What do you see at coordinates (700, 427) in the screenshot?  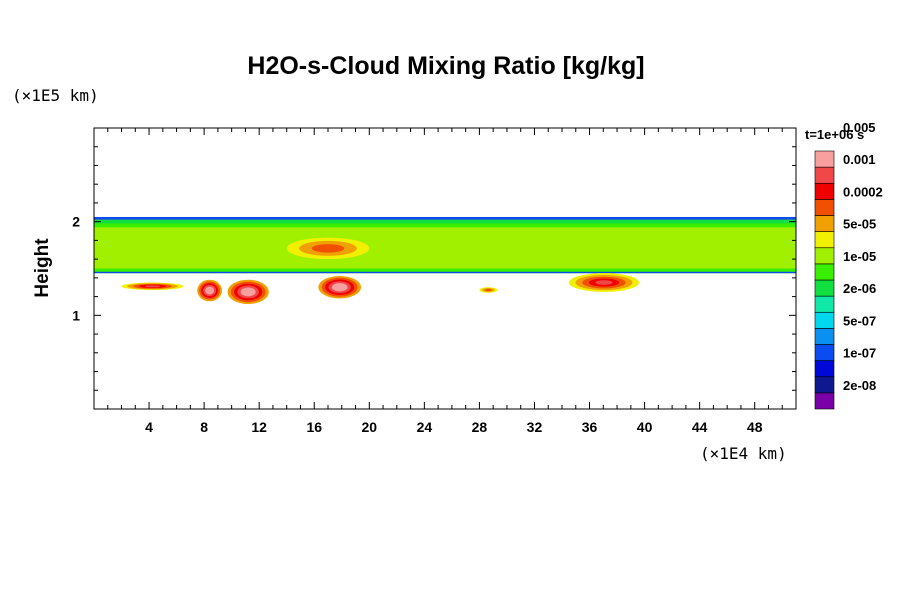 I see `x-tick-label-44: 44` at bounding box center [700, 427].